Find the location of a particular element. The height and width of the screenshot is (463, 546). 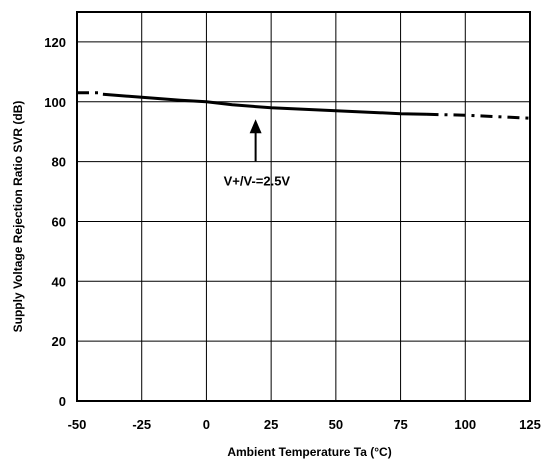

x-tick-label: -50 is located at coordinates (77, 424).